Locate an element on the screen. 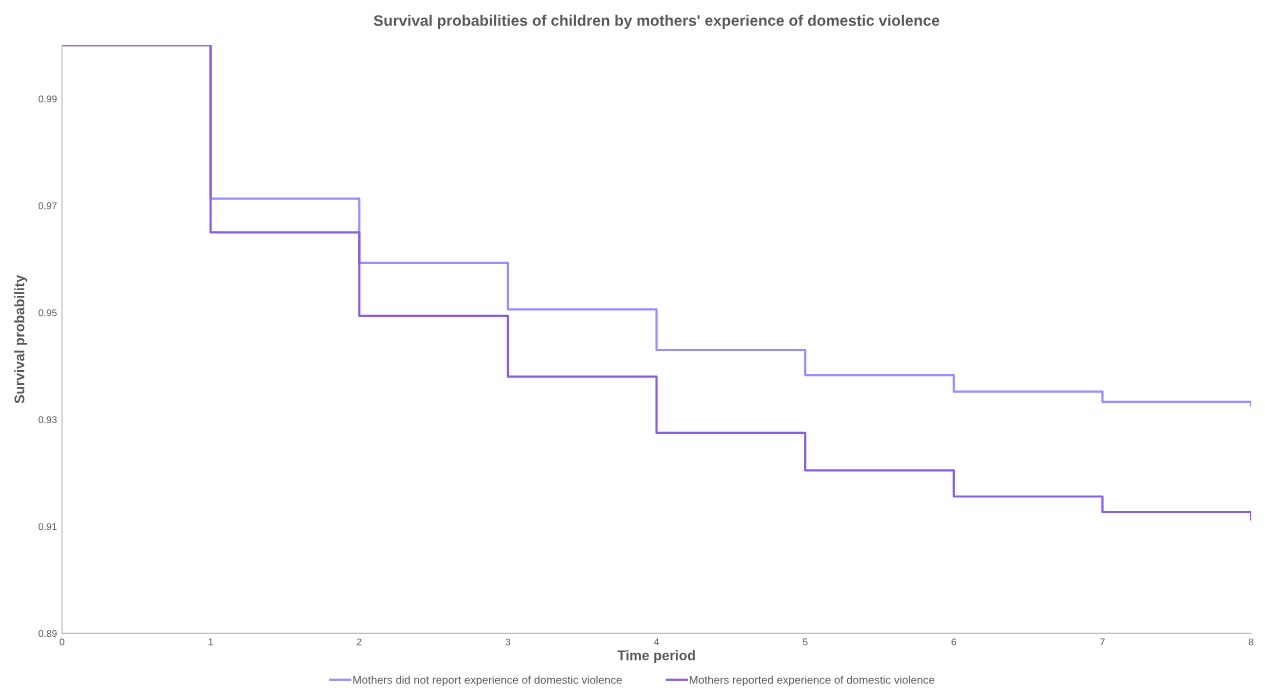 The width and height of the screenshot is (1265, 696). chart-title: Survival probabilities of children by mothers' experience of domestic violence is located at coordinates (656, 21).